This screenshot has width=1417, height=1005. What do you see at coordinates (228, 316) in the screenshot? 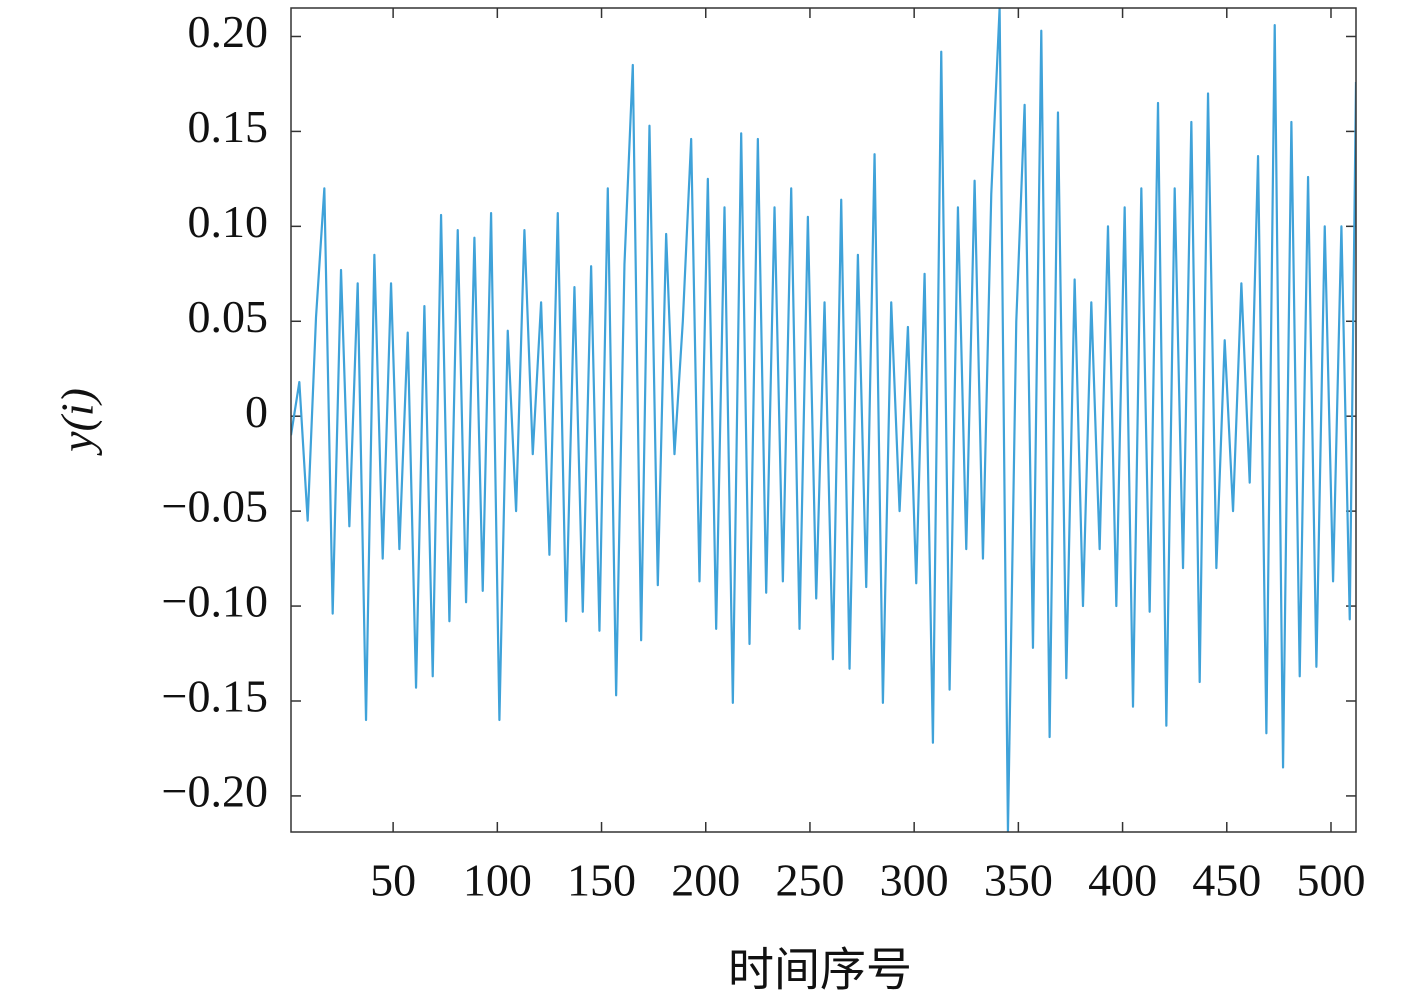
I see `y-tick-label: 0.05` at bounding box center [228, 316].